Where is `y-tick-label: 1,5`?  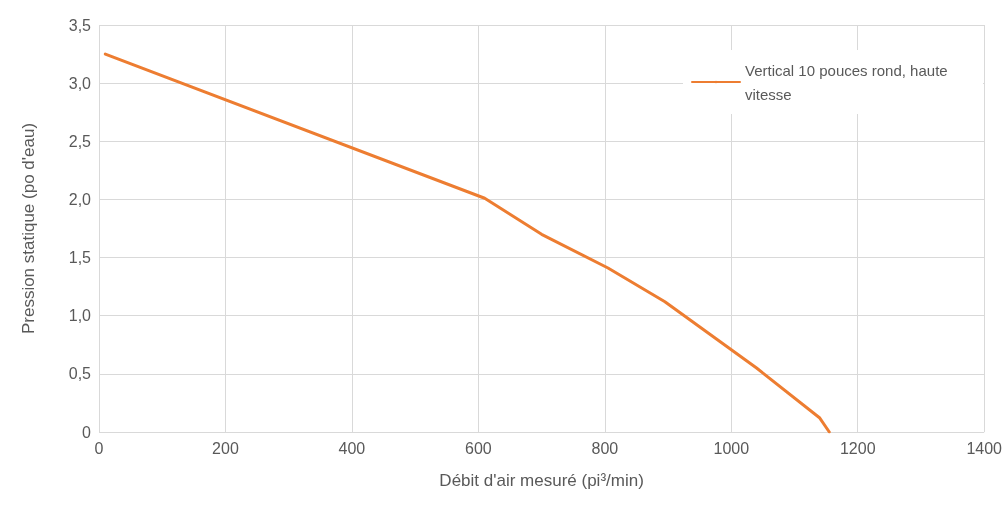
y-tick-label: 1,5 is located at coordinates (80, 258).